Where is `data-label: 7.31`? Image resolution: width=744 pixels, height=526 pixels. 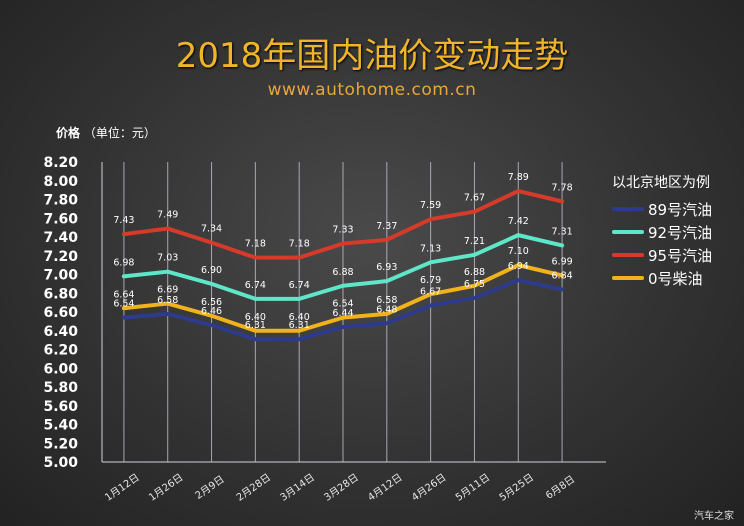 data-label: 7.31 is located at coordinates (562, 231).